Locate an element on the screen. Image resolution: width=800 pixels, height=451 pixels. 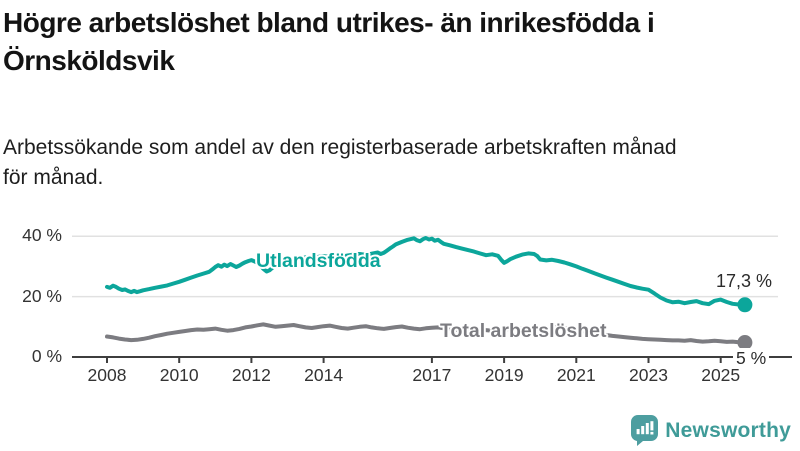
x-tick-label-2019: 2019 is located at coordinates (504, 375).